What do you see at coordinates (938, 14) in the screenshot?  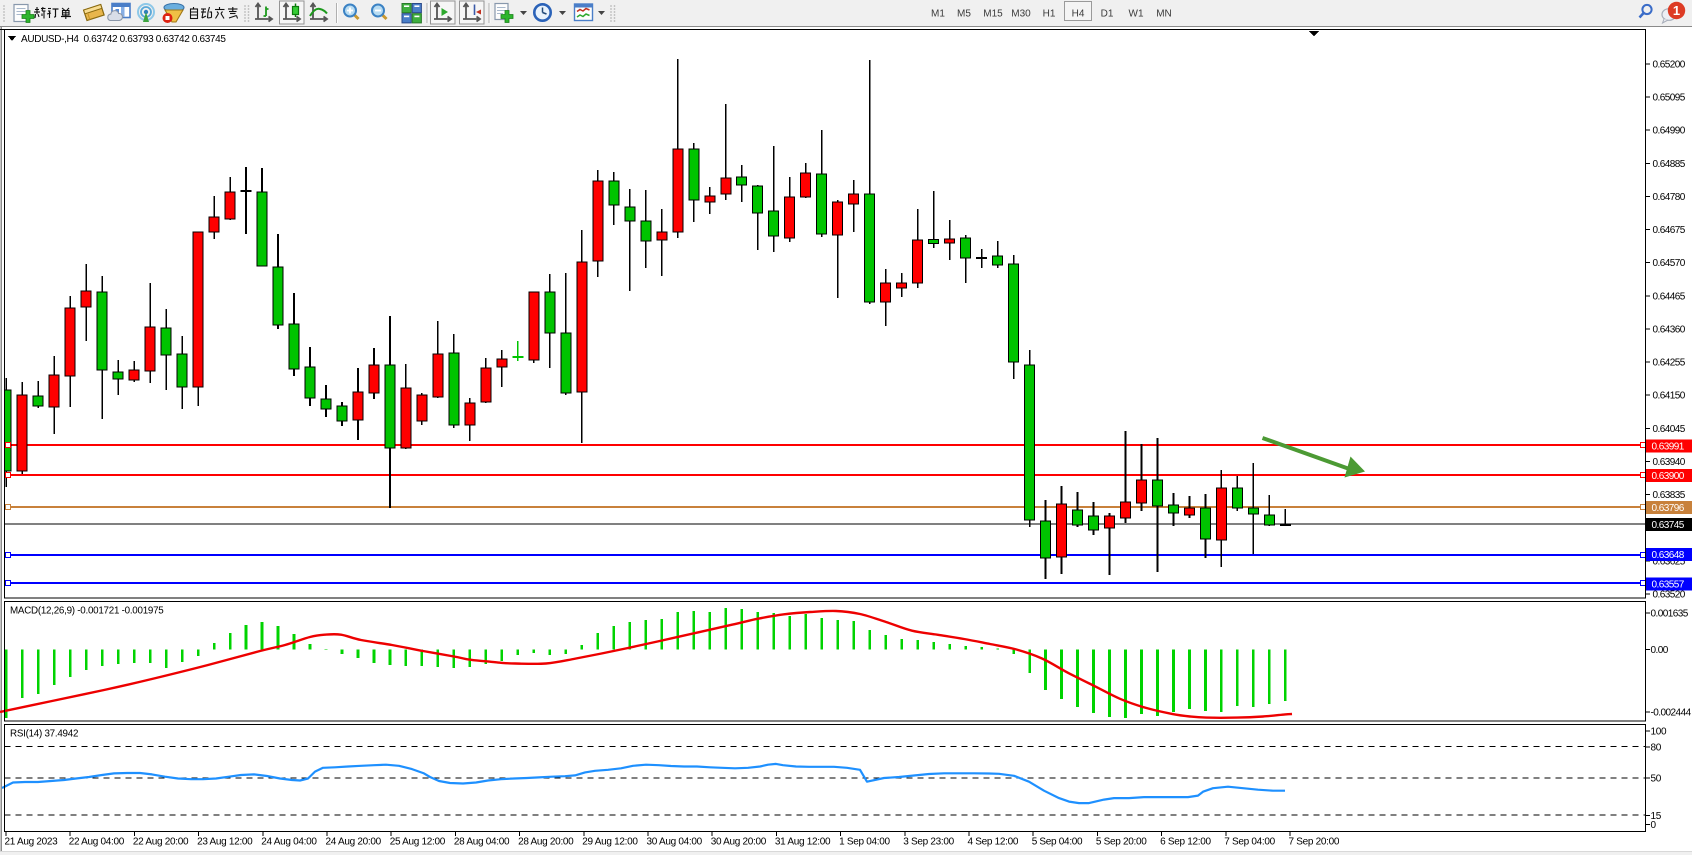 I see `svg-text: M1` at bounding box center [938, 14].